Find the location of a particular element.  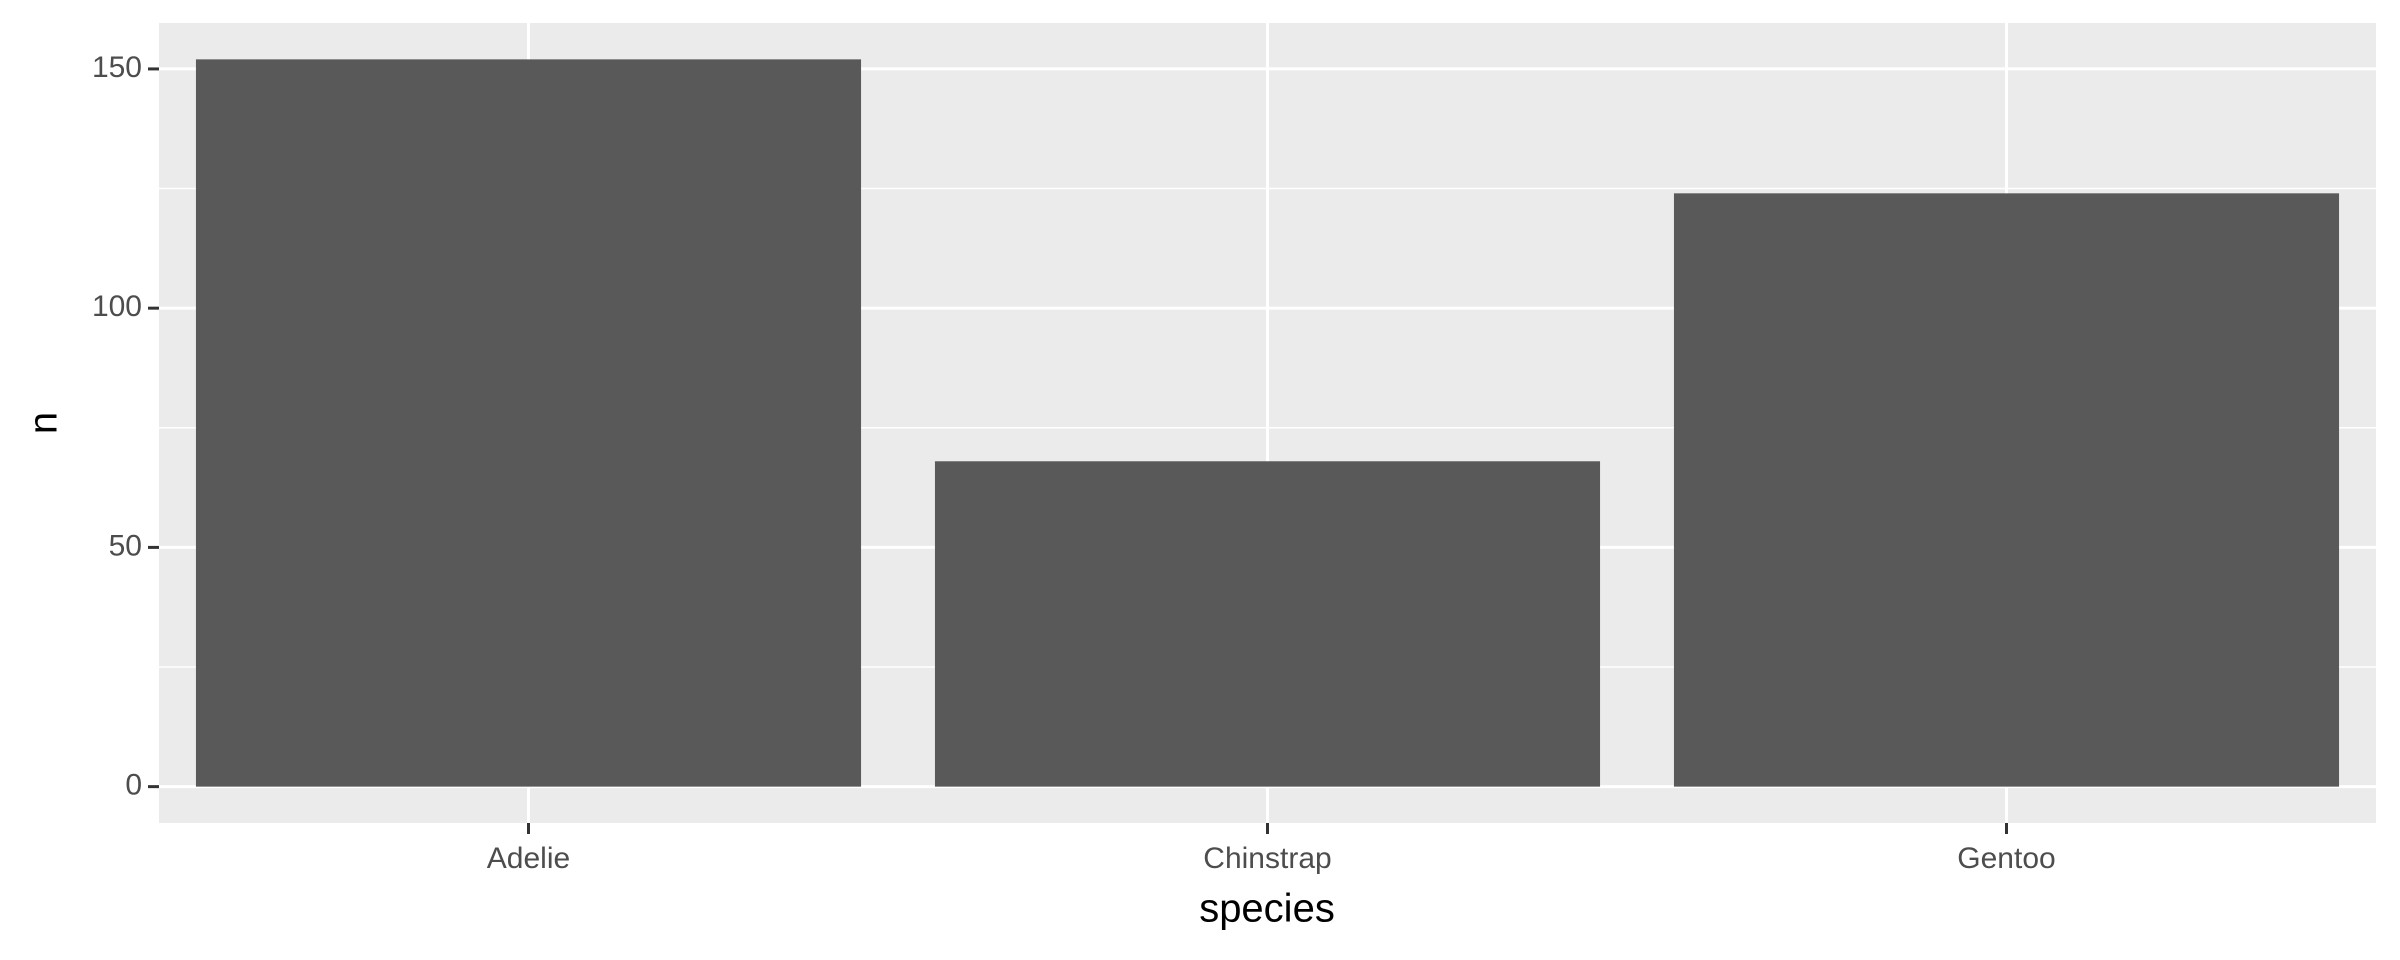

y-tick-label: 0 is located at coordinates (133, 785).